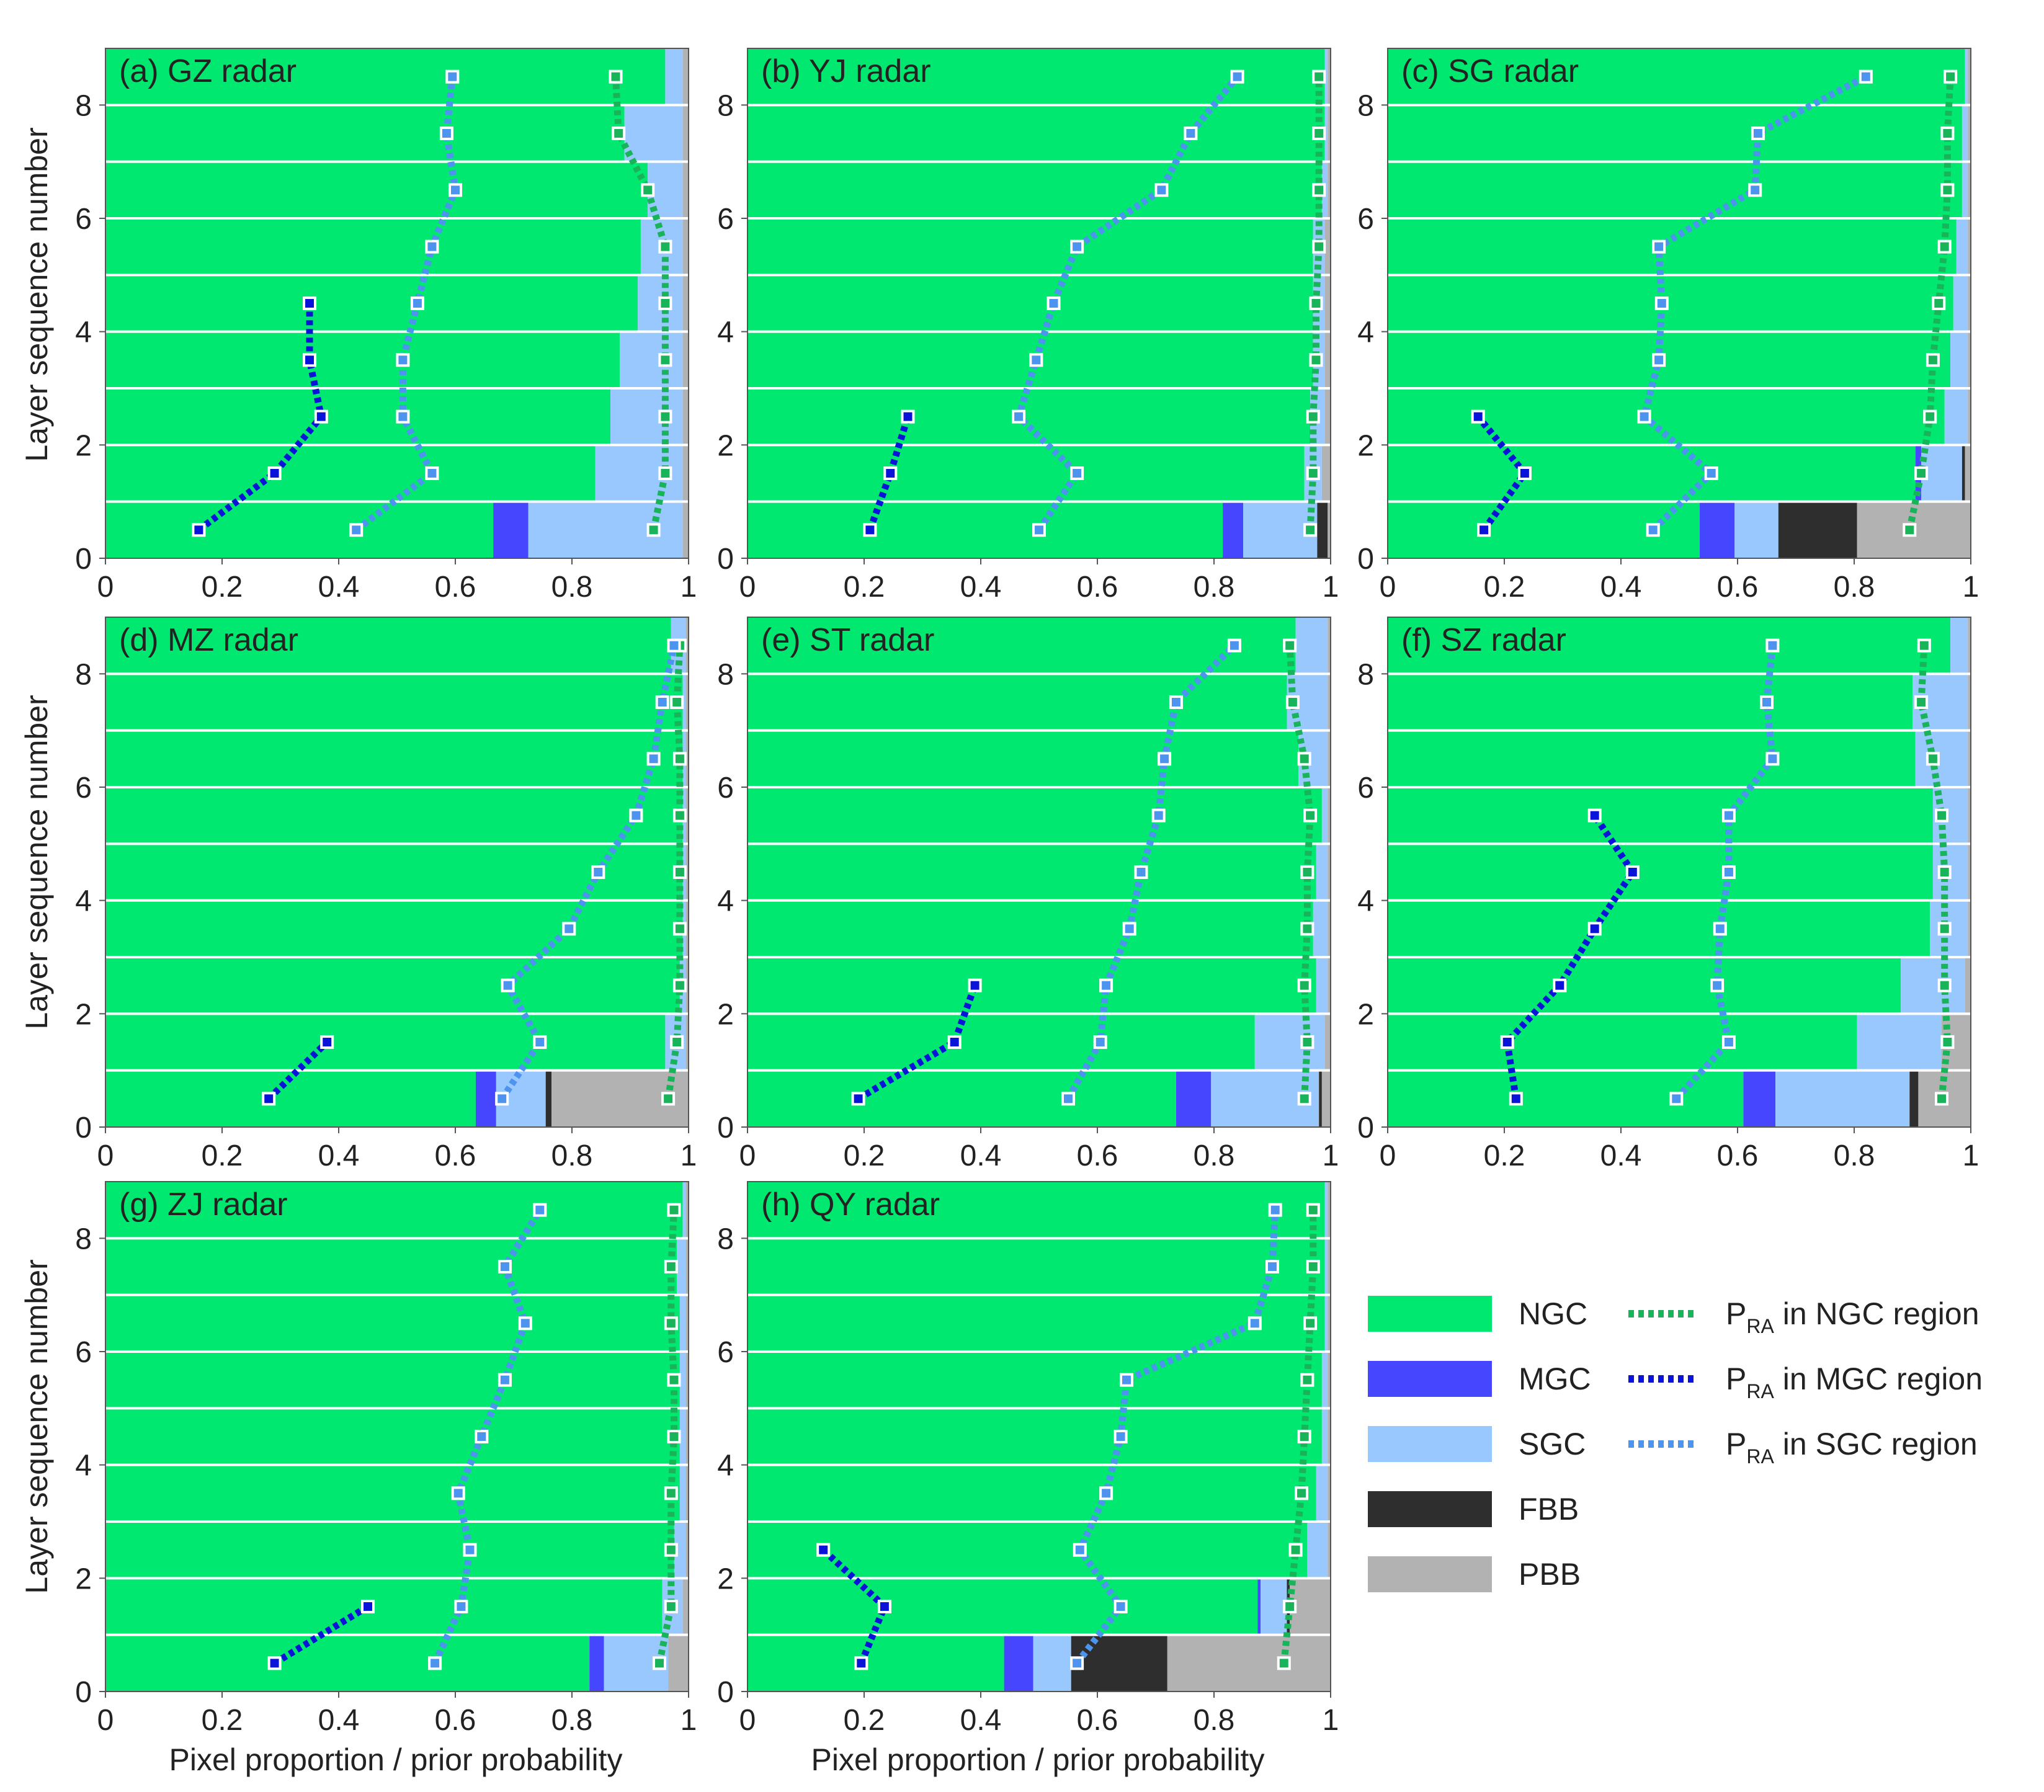 This screenshot has width=2044, height=1792. What do you see at coordinates (396, 1759) in the screenshot?
I see `xlabel-panel-g: Pixel proportion / prior probability` at bounding box center [396, 1759].